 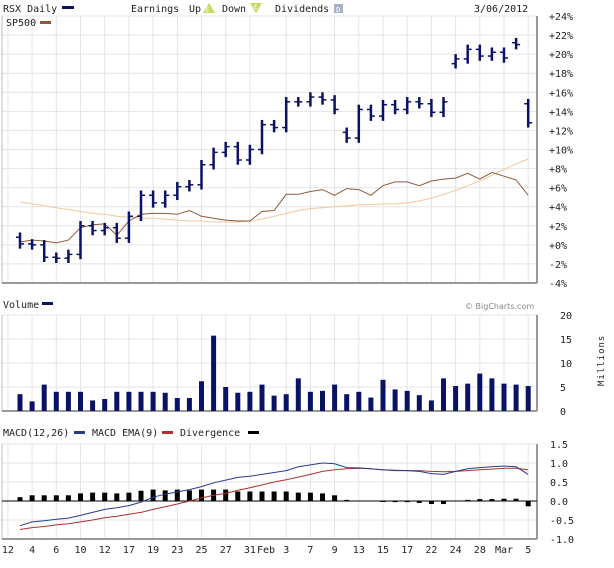 I want to click on macd-background, so click(x=269, y=491).